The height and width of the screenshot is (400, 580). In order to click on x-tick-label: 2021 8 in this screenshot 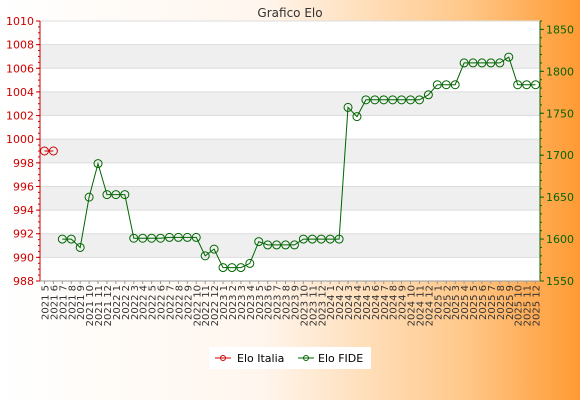, I will do `click(72, 302)`.